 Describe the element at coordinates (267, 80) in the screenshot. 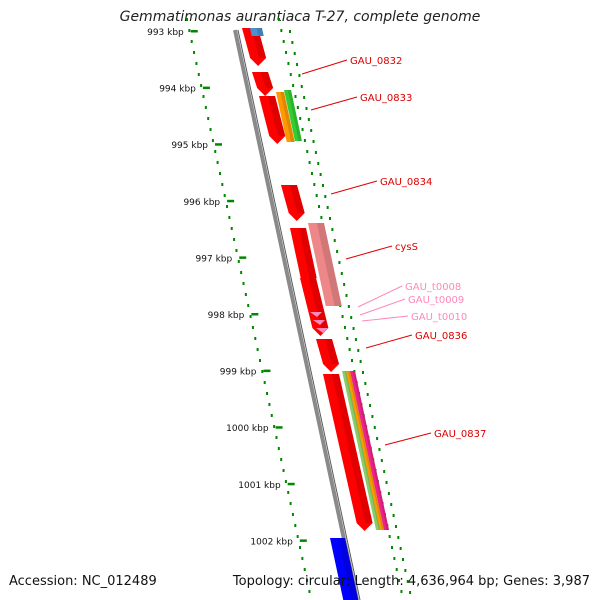

I see `gene-block-gau0832-shade` at that location.